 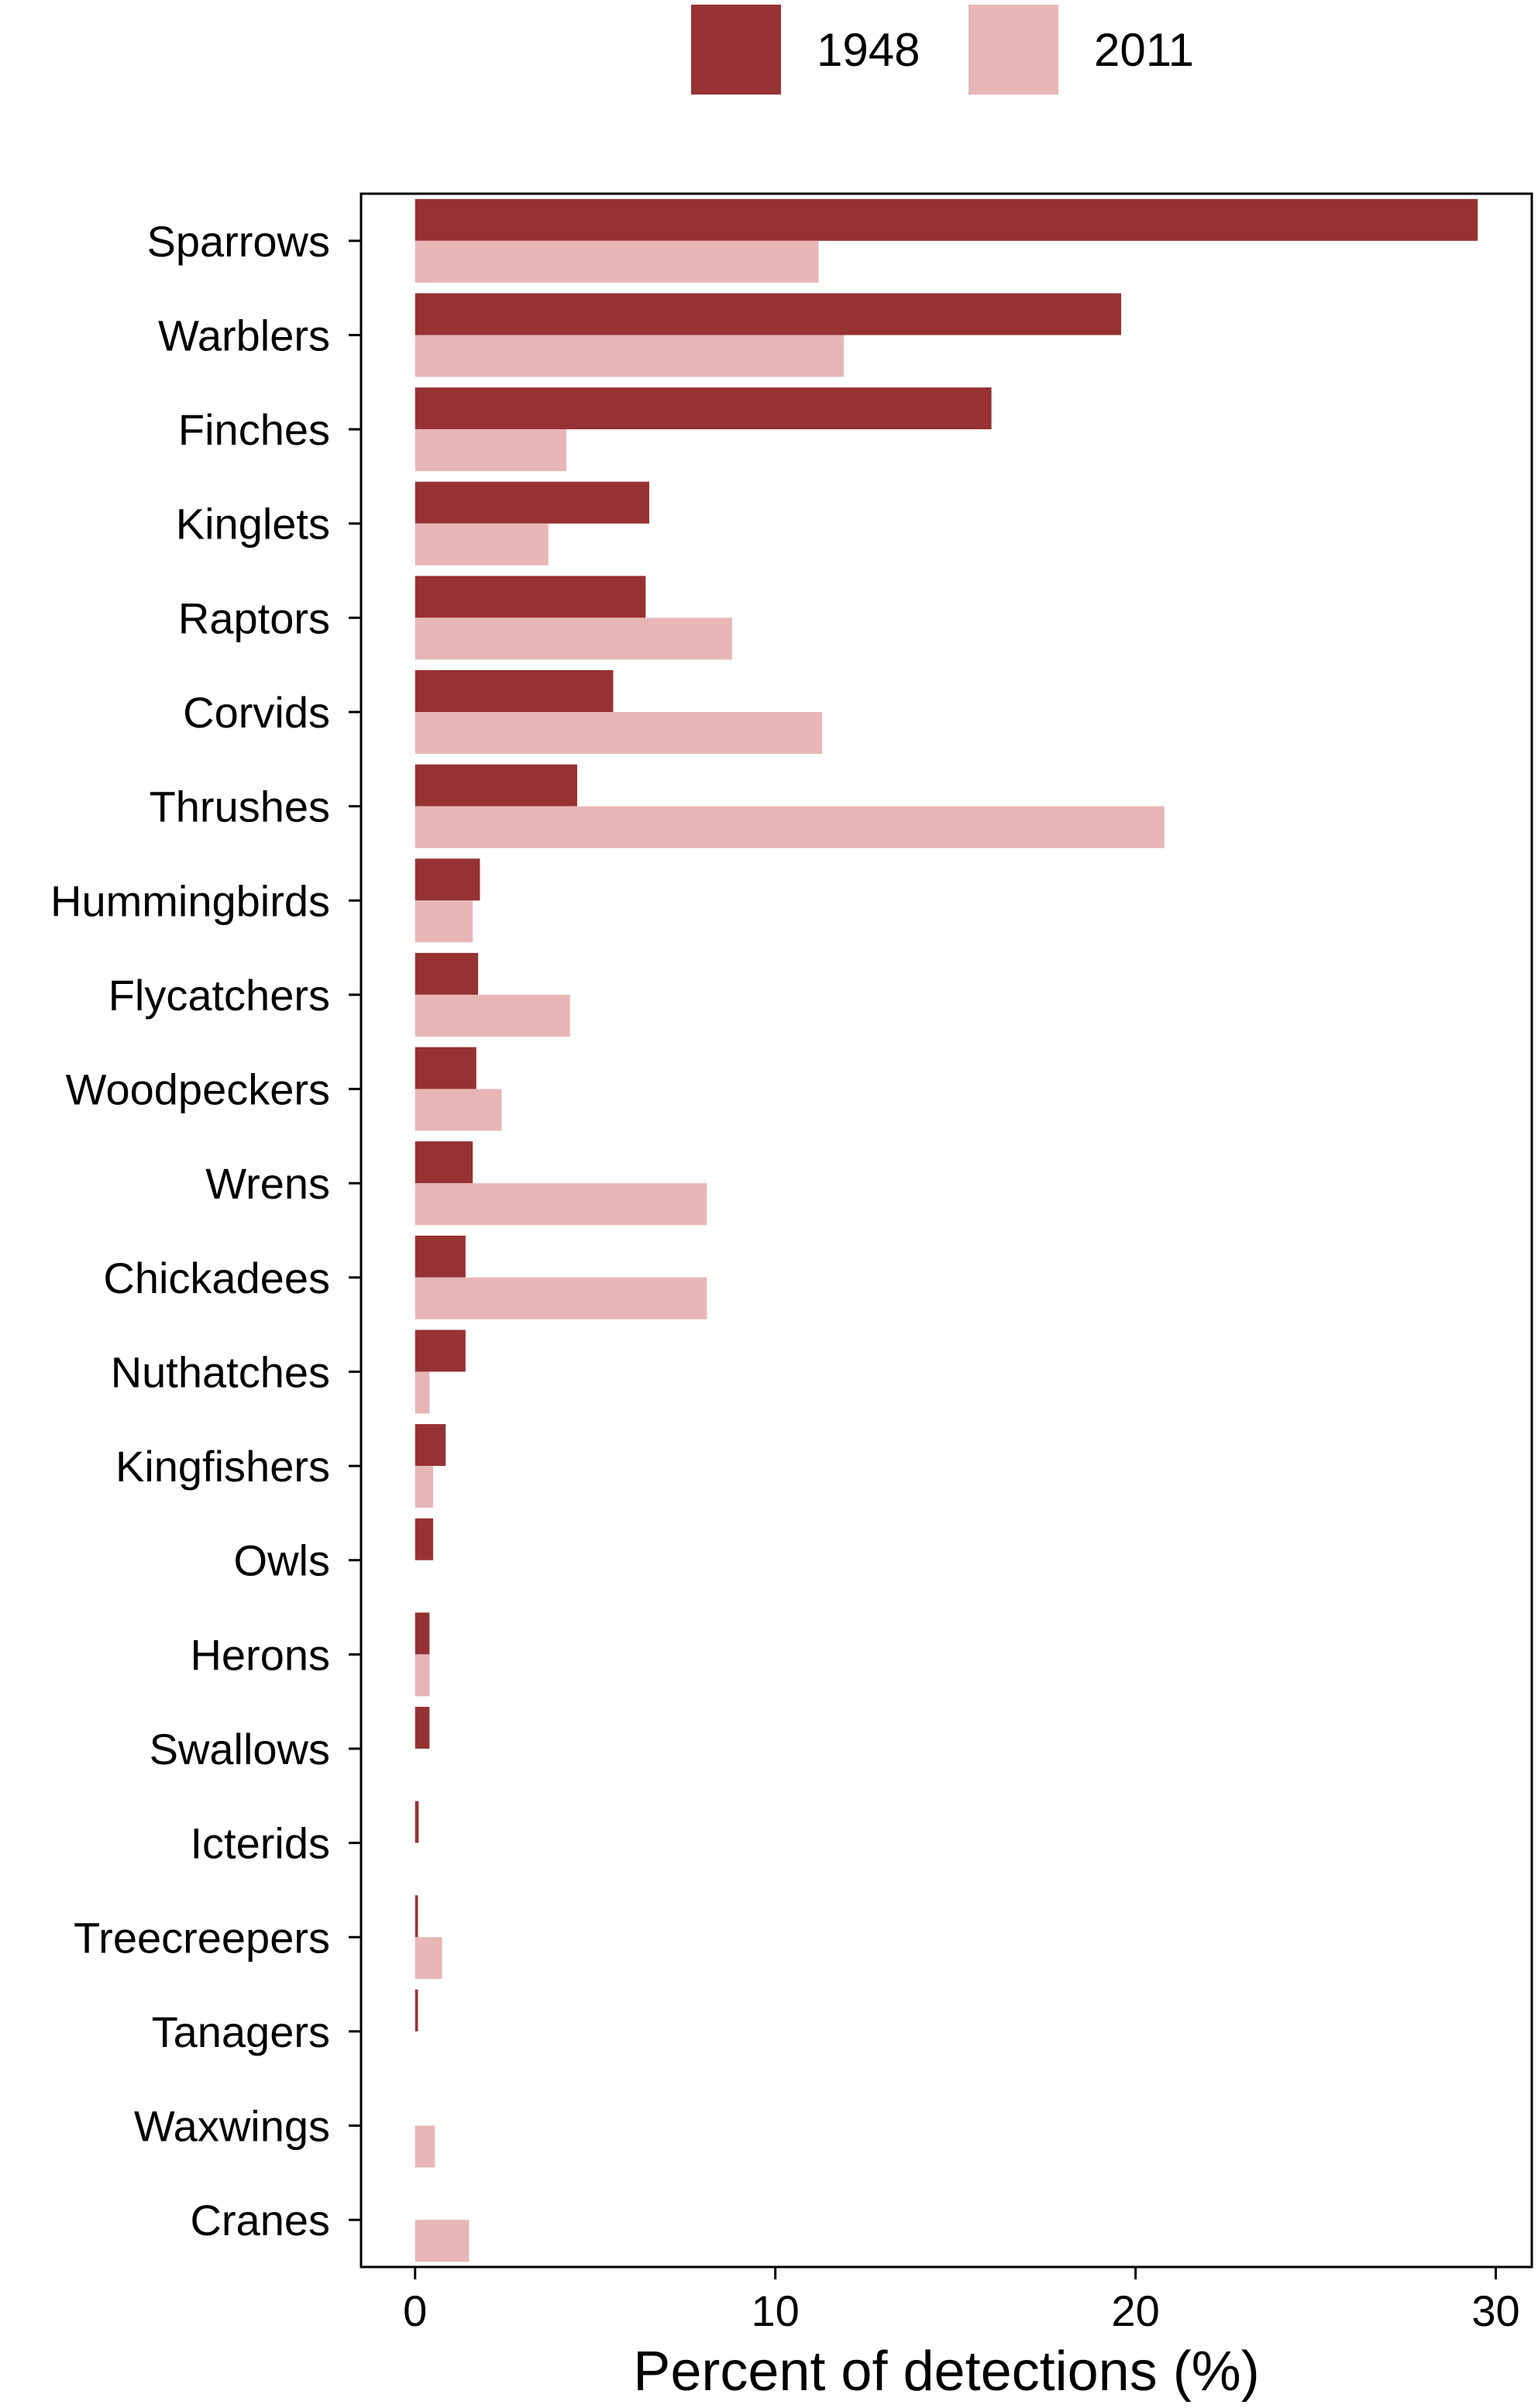 I want to click on y-tick-label-owls: Owls, so click(x=282, y=1560).